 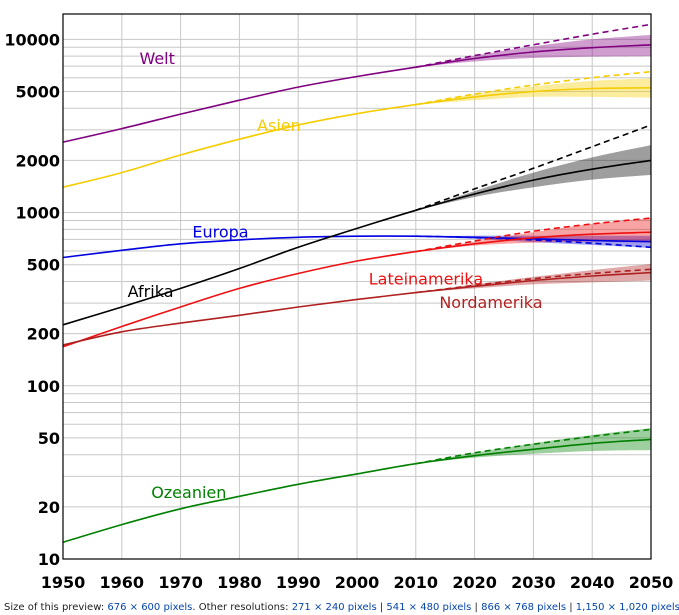 I want to click on resolution-link-1: 271 × 240 pixels, so click(x=334, y=607).